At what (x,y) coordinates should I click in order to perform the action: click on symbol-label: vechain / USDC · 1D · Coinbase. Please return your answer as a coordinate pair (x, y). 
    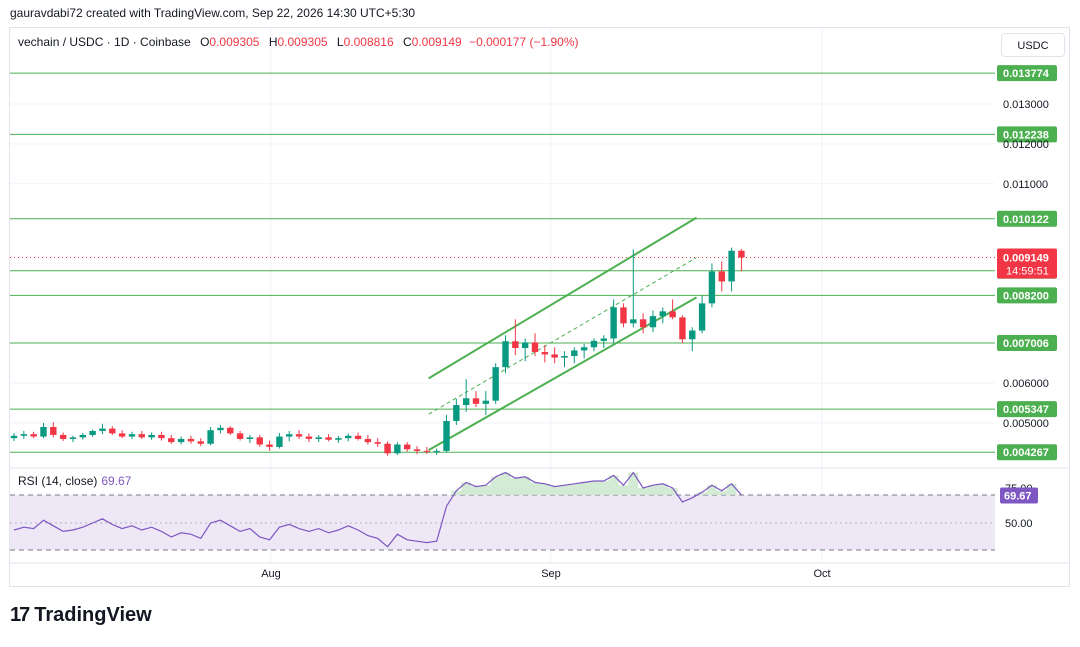
    Looking at the image, I should click on (104, 42).